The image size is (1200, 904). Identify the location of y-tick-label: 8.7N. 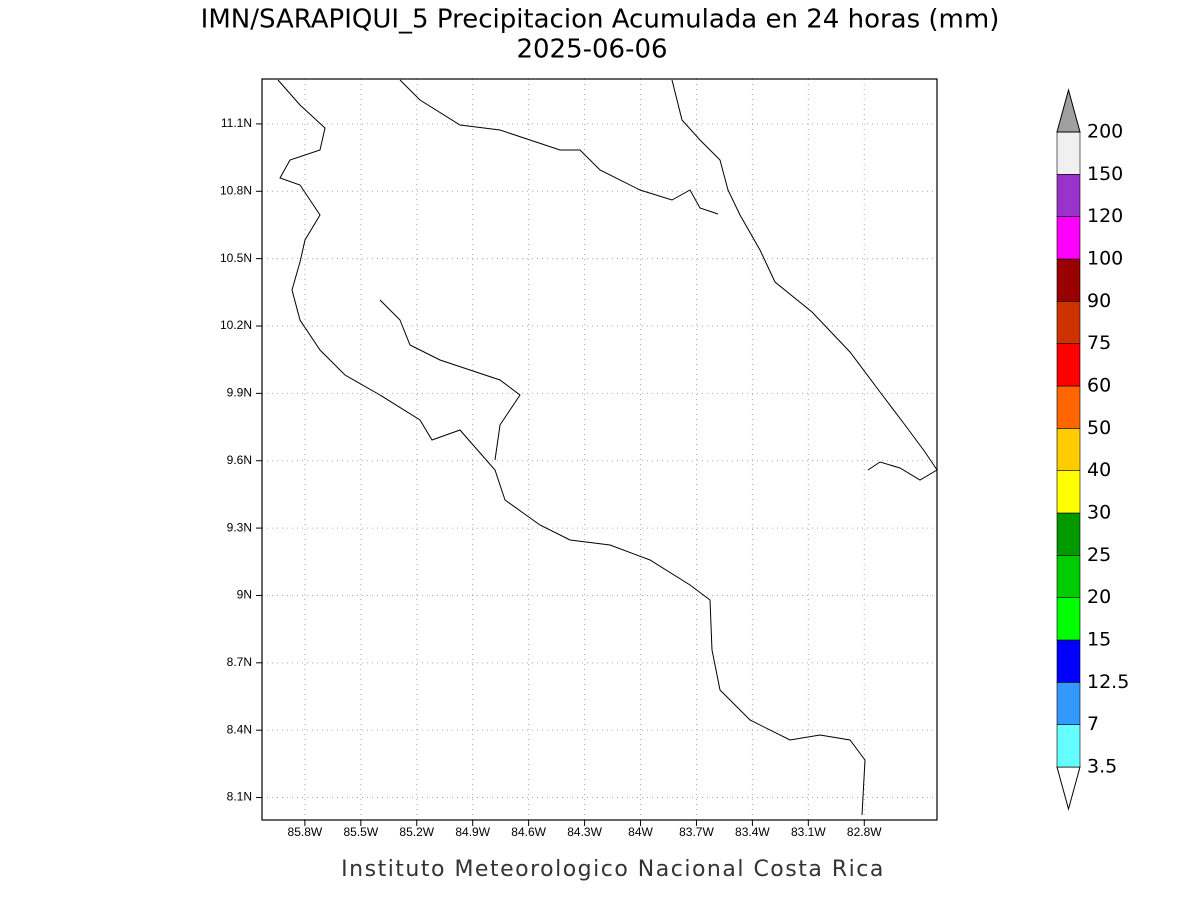
(239, 662).